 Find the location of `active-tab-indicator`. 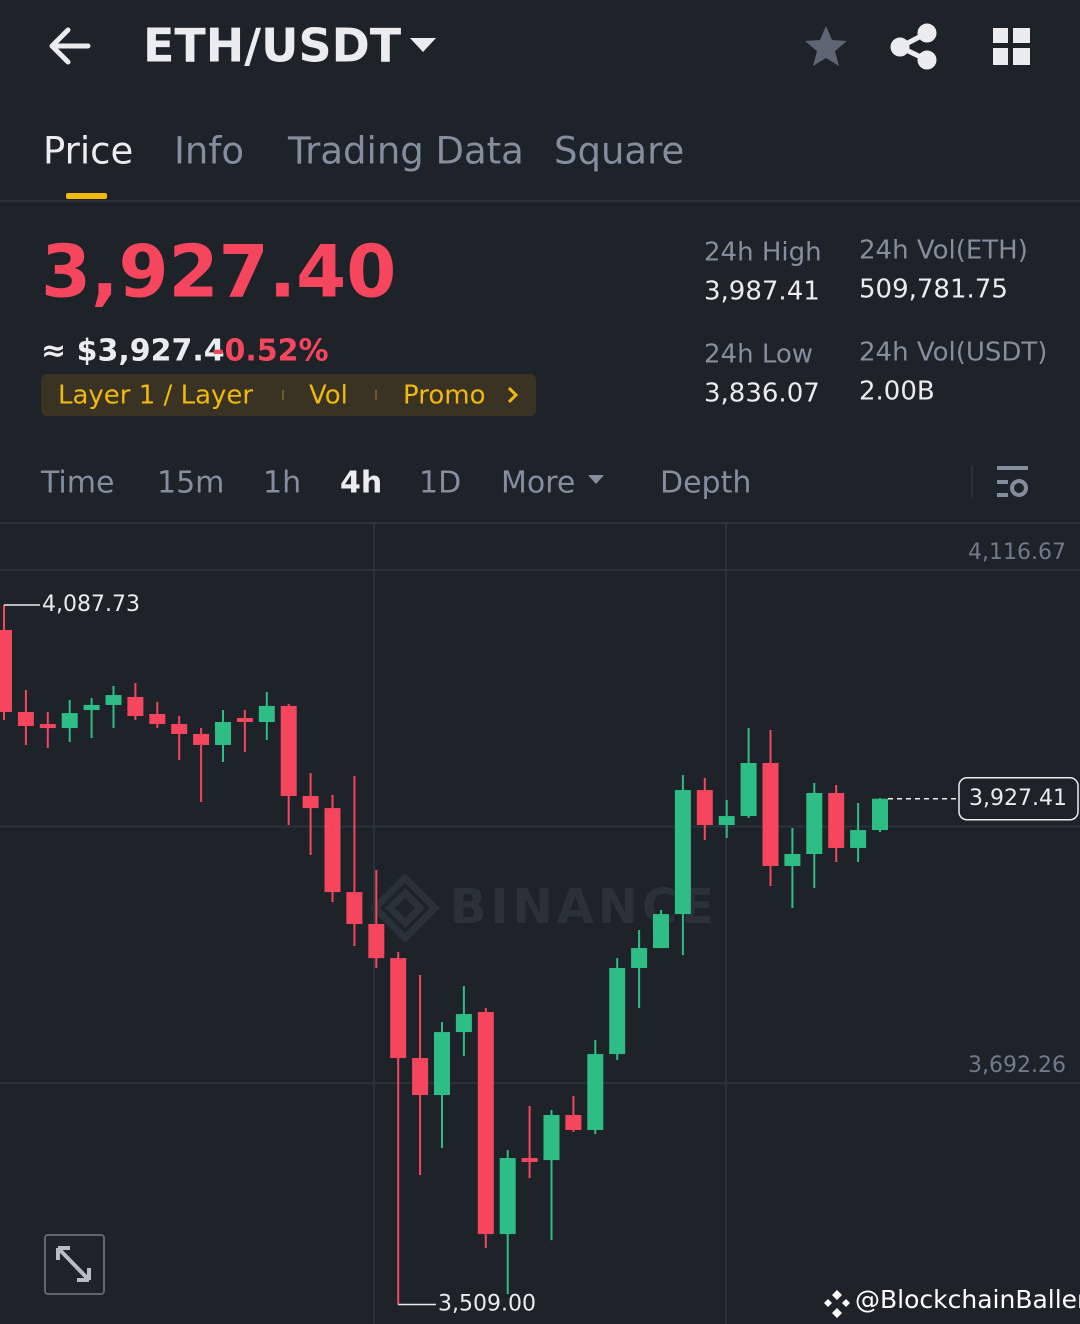

active-tab-indicator is located at coordinates (86, 196).